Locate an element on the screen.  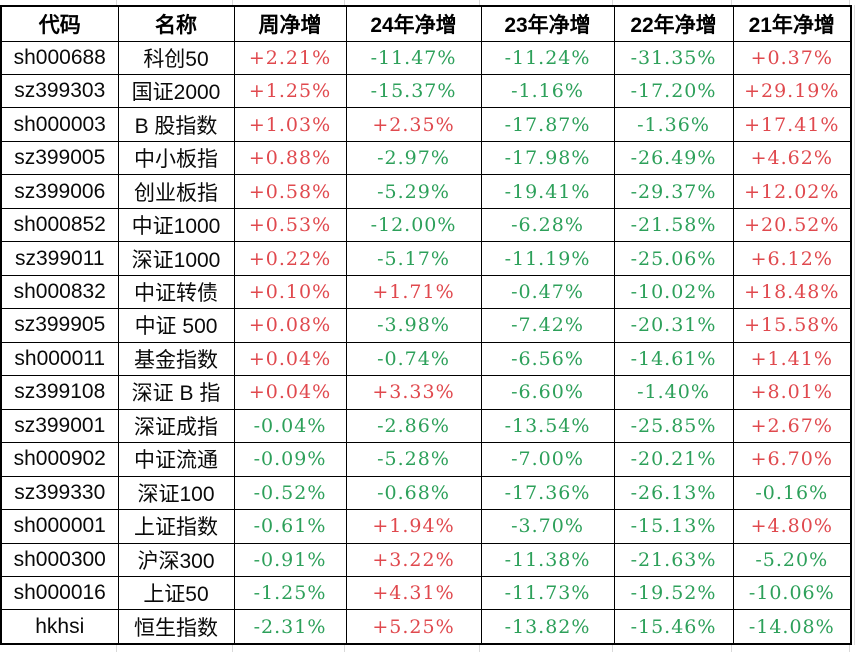
cell-y22: -31.35% is located at coordinates (673, 57).